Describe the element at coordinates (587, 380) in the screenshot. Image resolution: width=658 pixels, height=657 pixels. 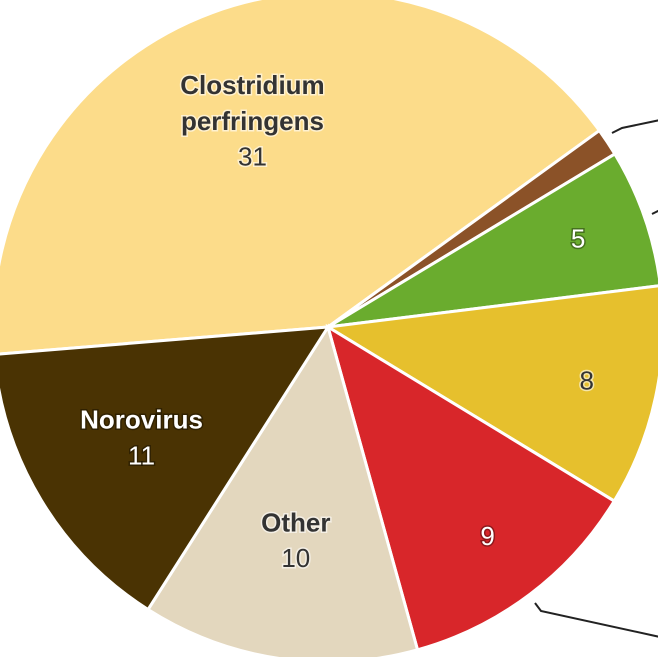
I see `value-label: 8` at that location.